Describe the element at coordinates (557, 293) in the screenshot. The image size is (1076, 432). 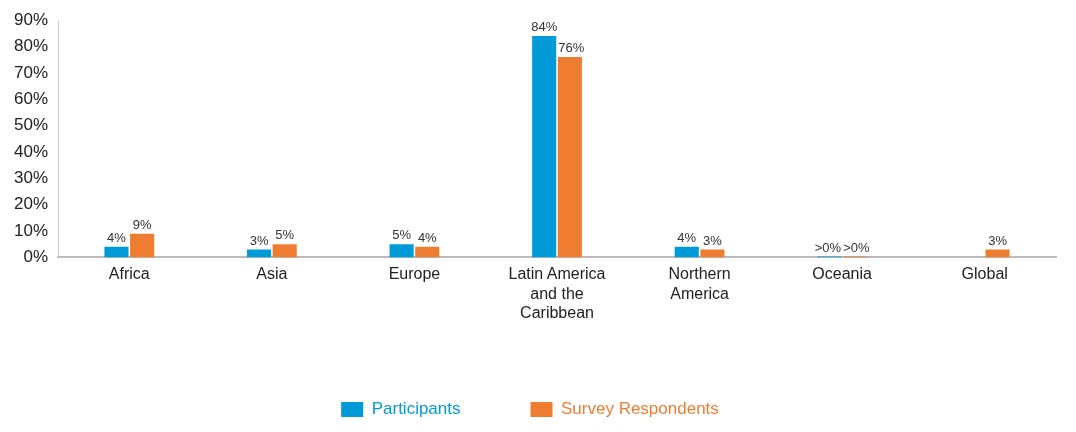
I see `x-tick-label: Latin America and the Caribbean` at that location.